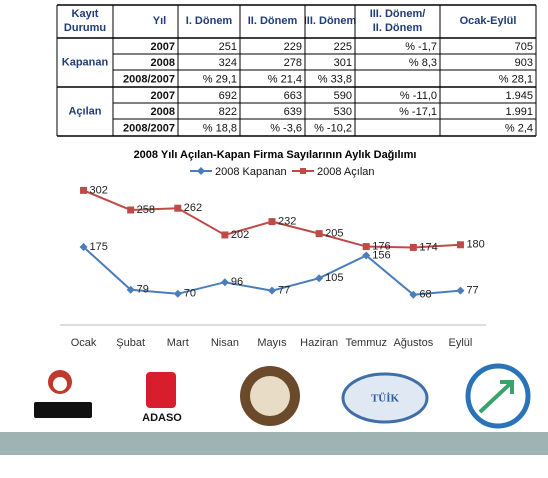 The image size is (548, 478). I want to click on data-label: 262, so click(193, 208).